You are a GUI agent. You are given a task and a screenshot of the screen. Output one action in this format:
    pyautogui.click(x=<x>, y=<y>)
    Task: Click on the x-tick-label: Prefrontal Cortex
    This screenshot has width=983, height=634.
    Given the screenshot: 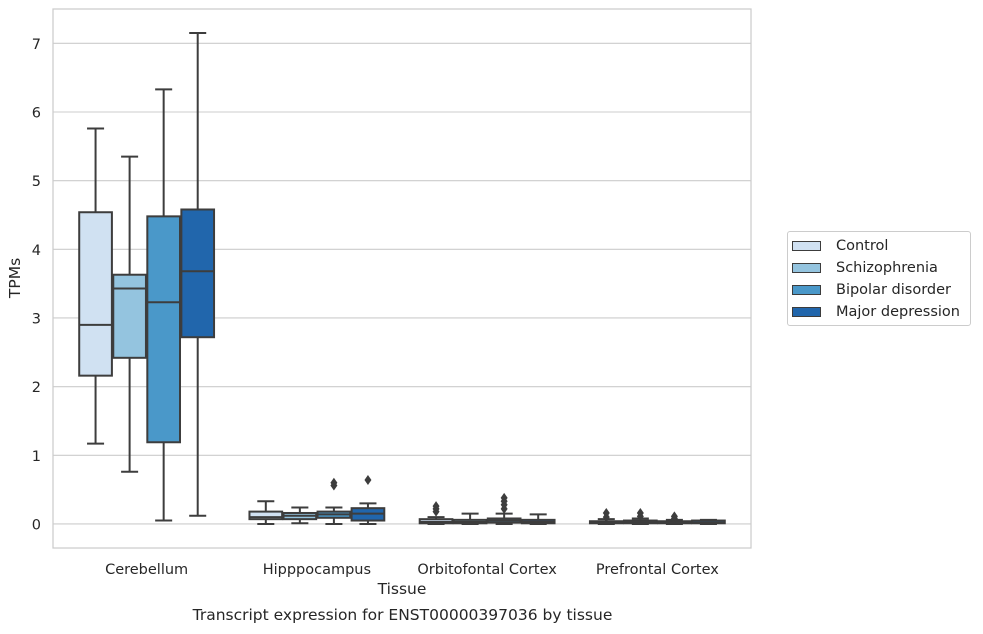 What is the action you would take?
    pyautogui.click(x=657, y=570)
    